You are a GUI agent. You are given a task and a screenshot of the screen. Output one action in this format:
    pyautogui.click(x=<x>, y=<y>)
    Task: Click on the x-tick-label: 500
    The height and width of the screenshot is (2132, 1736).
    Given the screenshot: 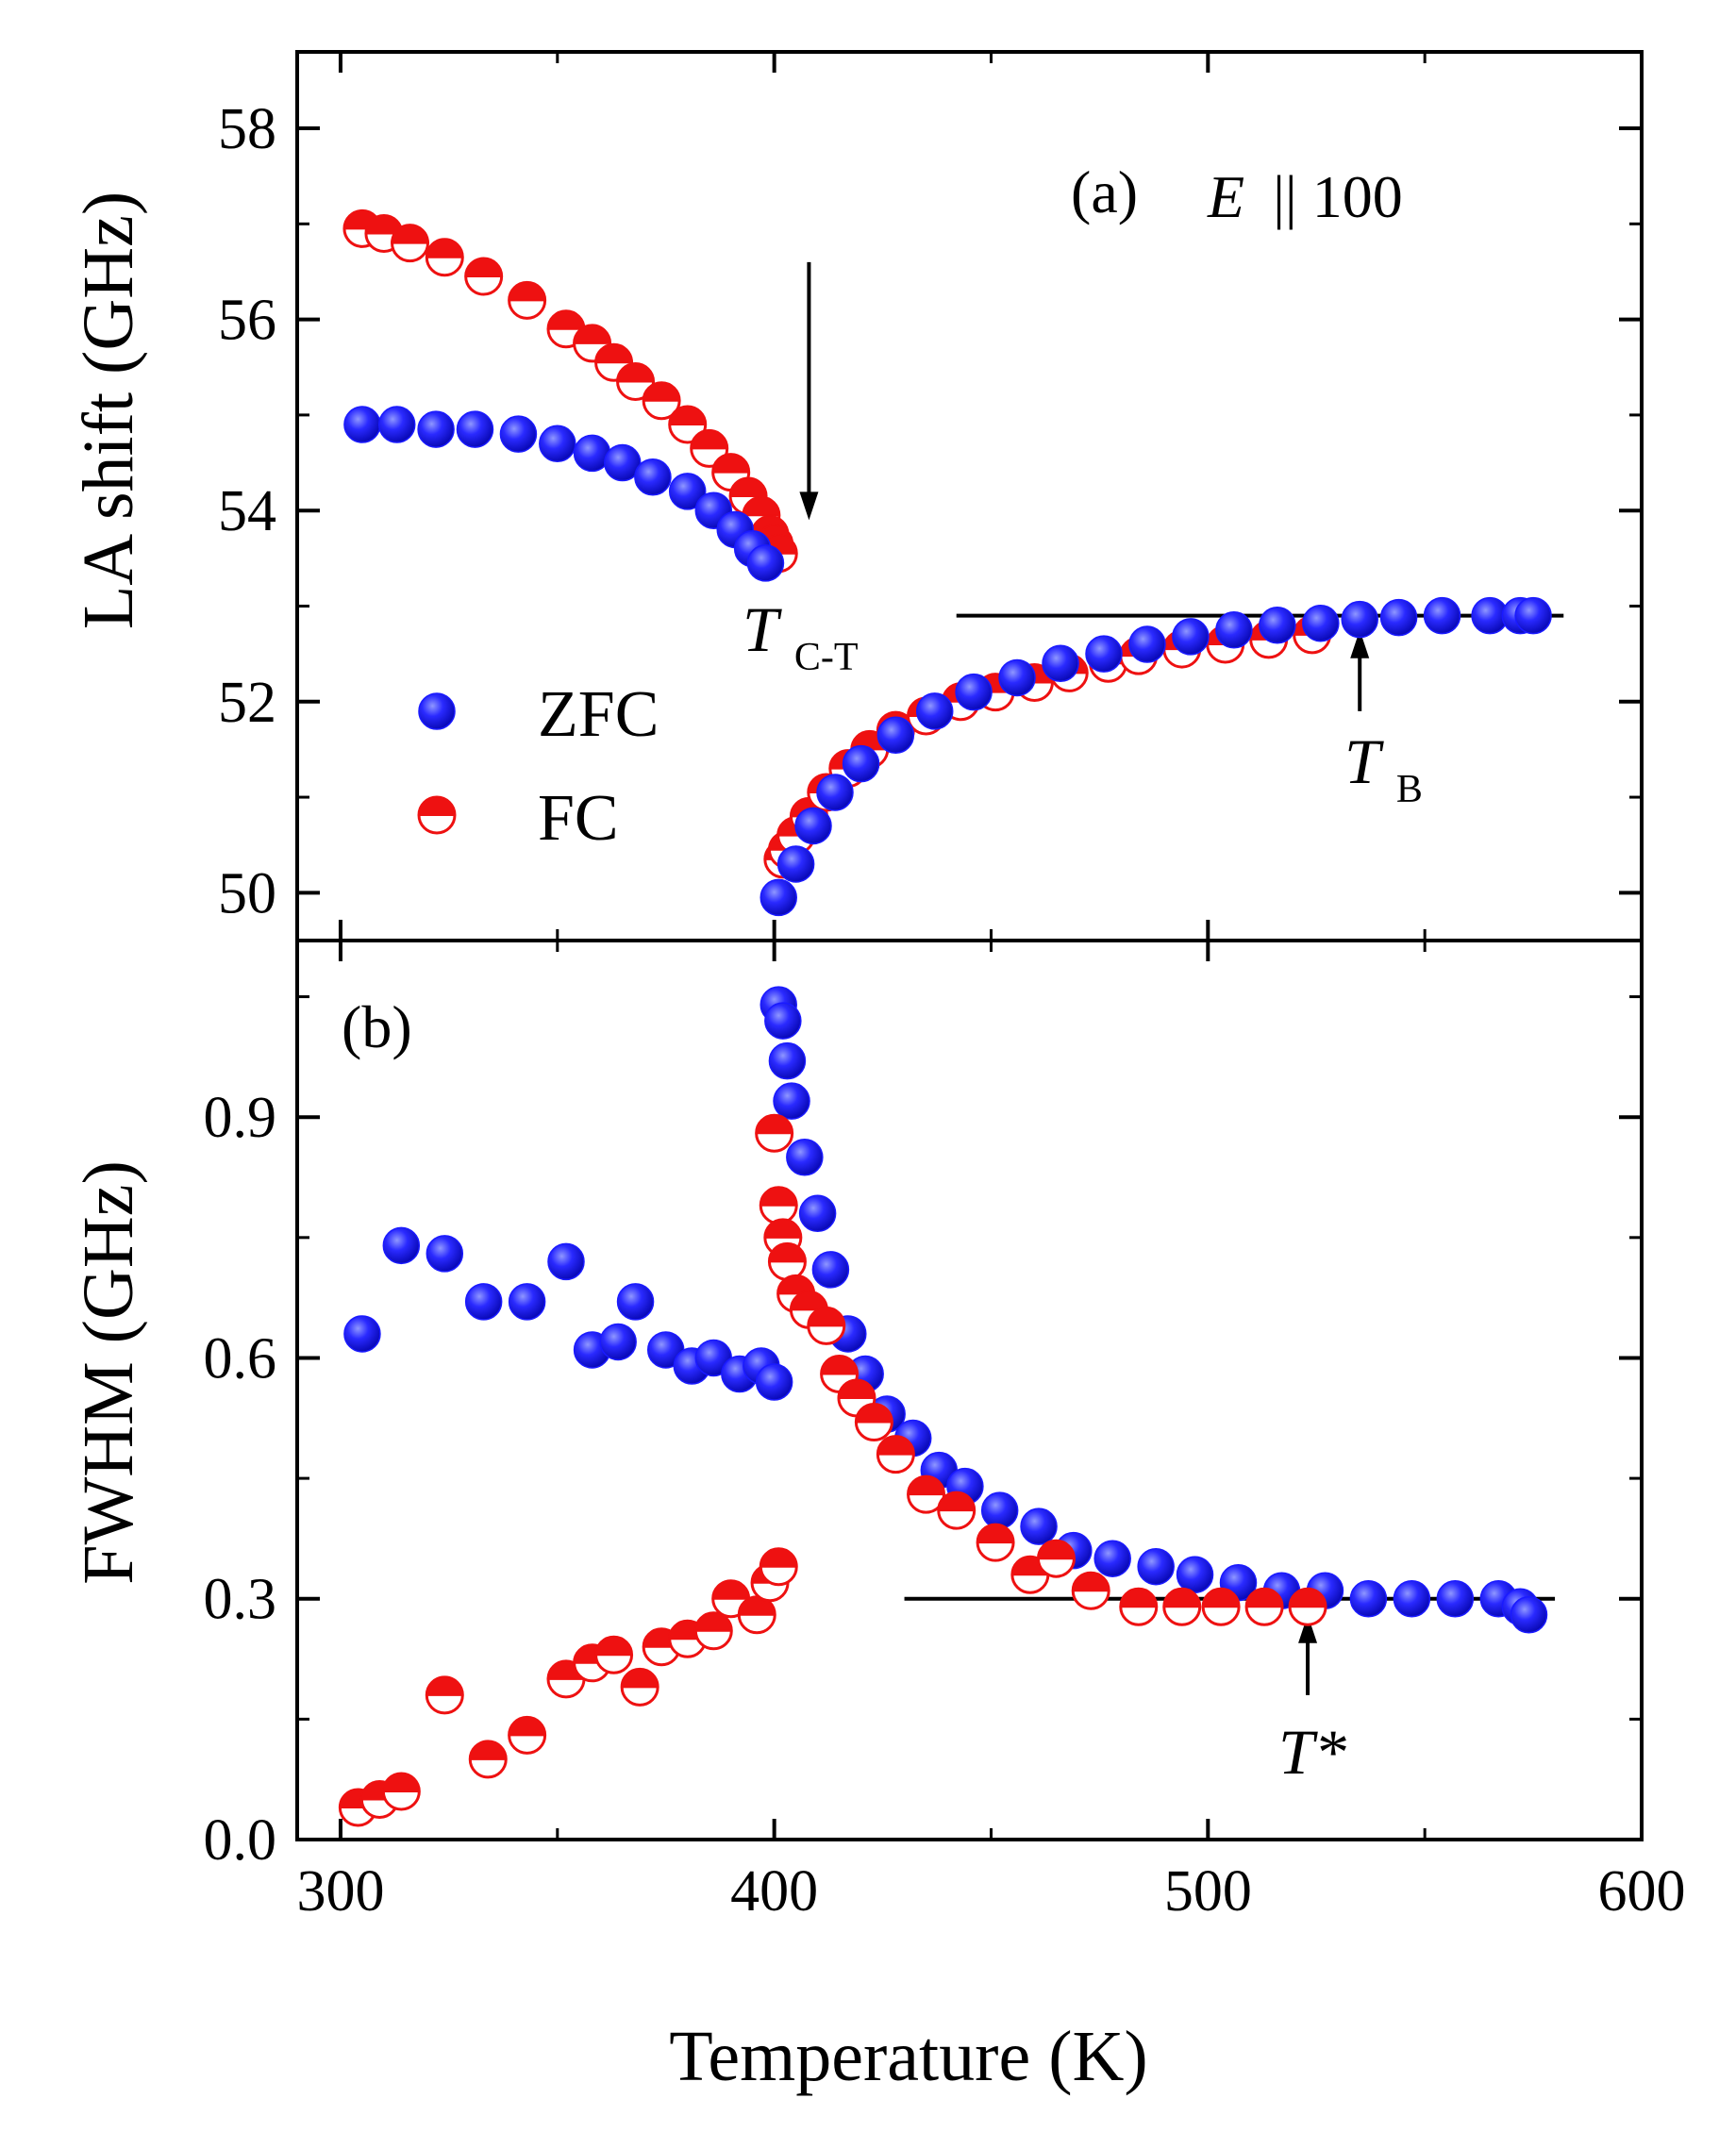 What is the action you would take?
    pyautogui.click(x=1208, y=1891)
    